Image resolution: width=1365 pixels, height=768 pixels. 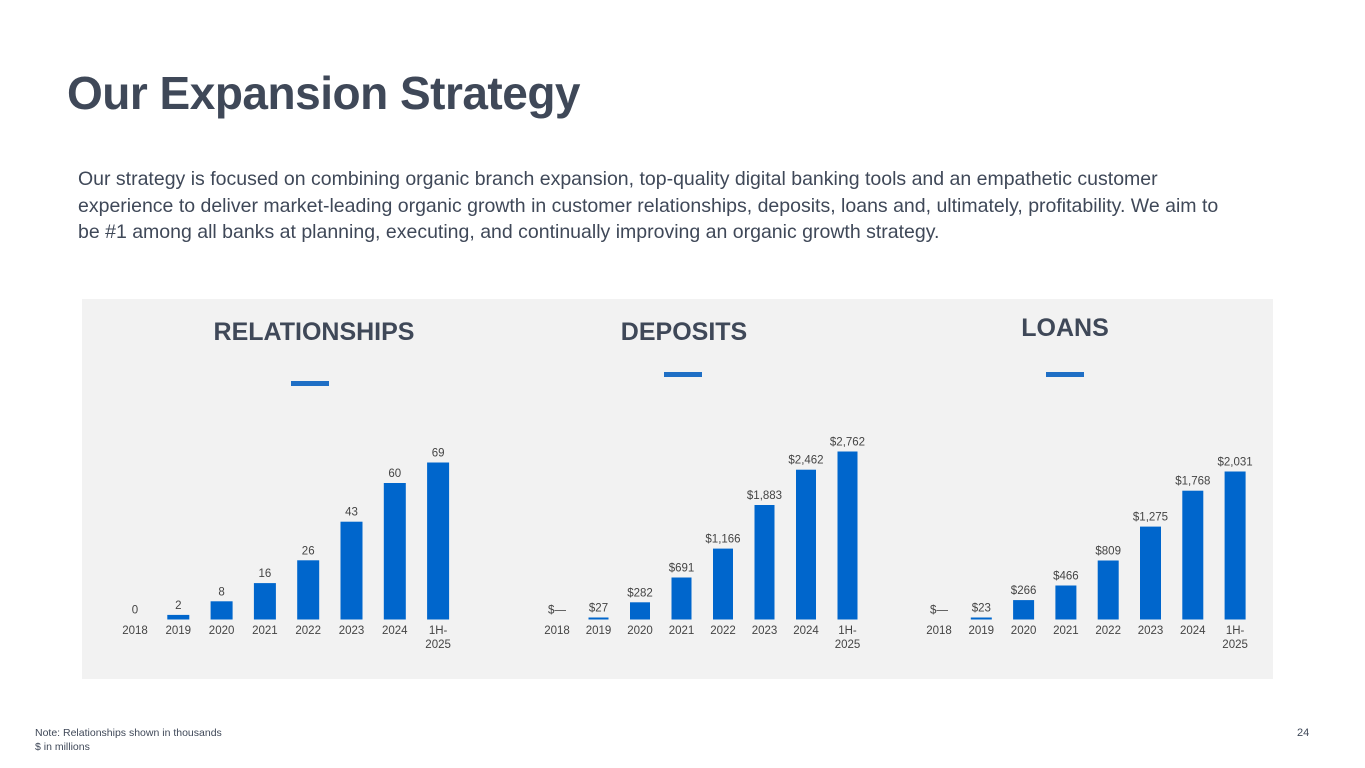 I want to click on loans-value-label: $266, so click(x=1024, y=591).